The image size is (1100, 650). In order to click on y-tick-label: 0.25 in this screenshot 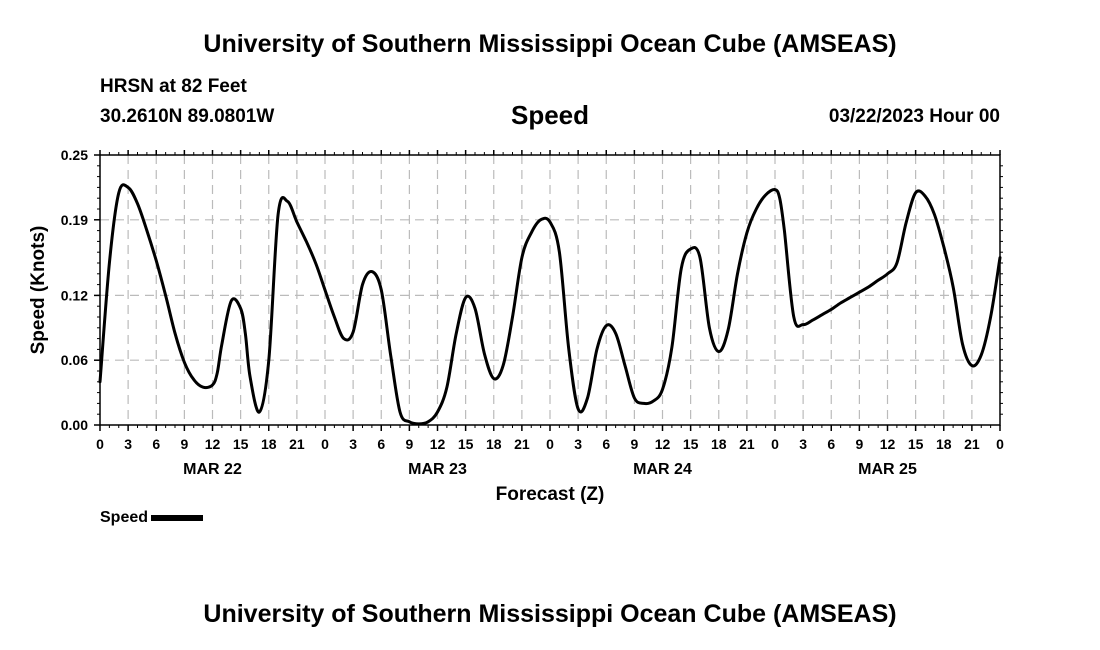, I will do `click(74, 155)`.